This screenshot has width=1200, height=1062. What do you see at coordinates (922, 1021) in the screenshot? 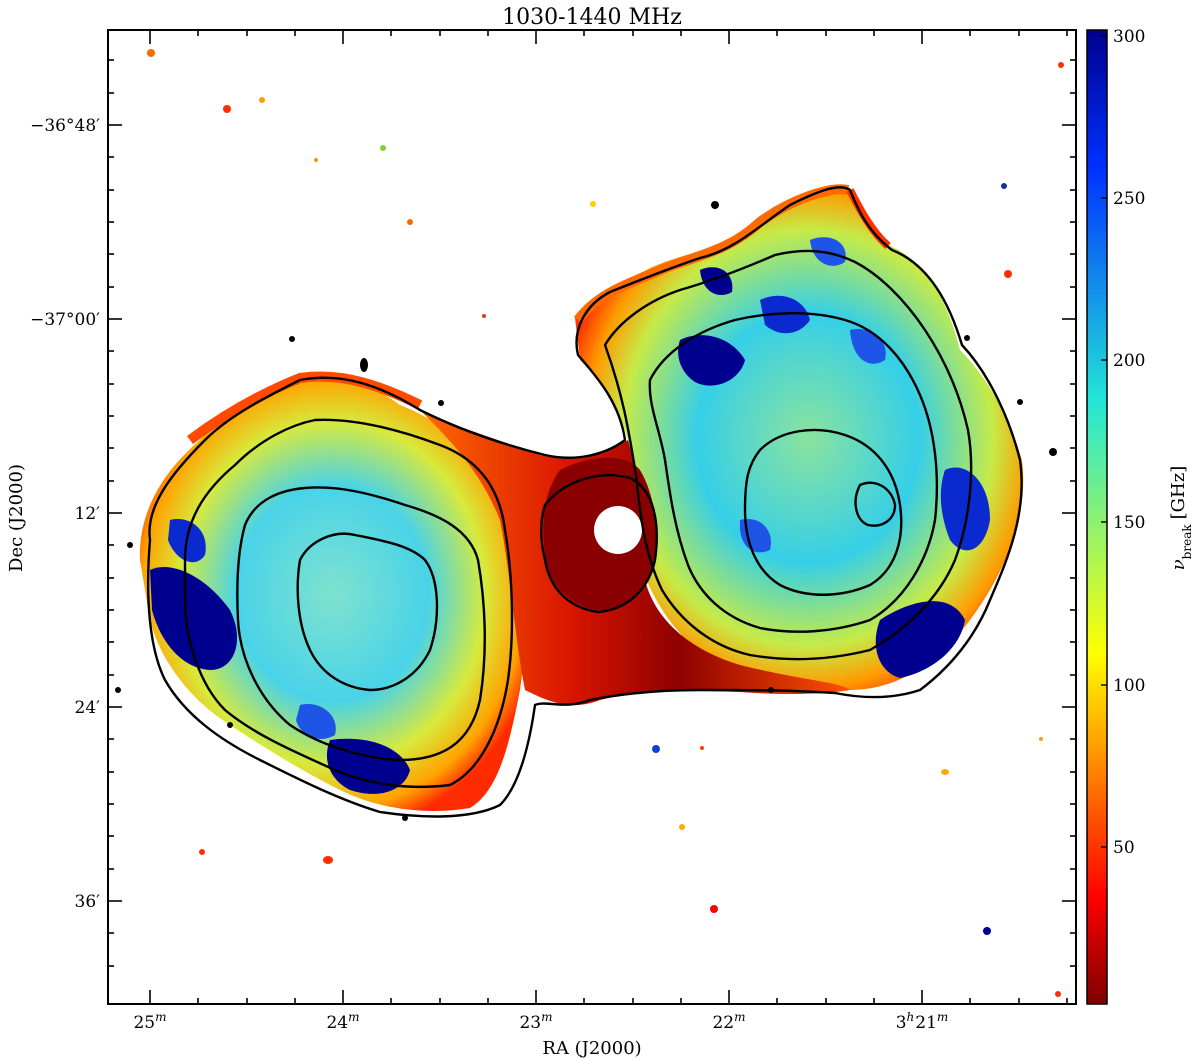
I see `x-tick-label-3h21m: 3h21m` at bounding box center [922, 1021].